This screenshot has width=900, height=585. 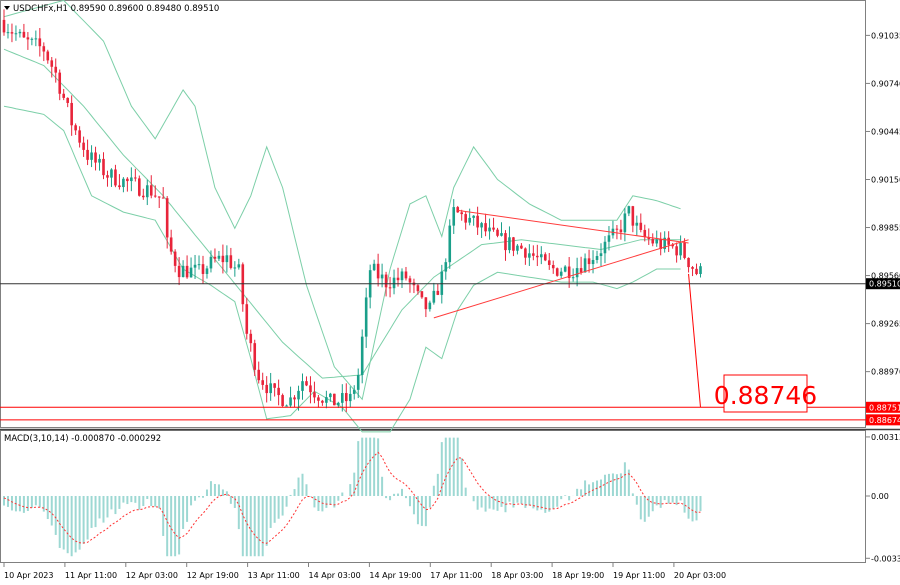 I want to click on price-tick-label: 0.89855, so click(x=885, y=228).